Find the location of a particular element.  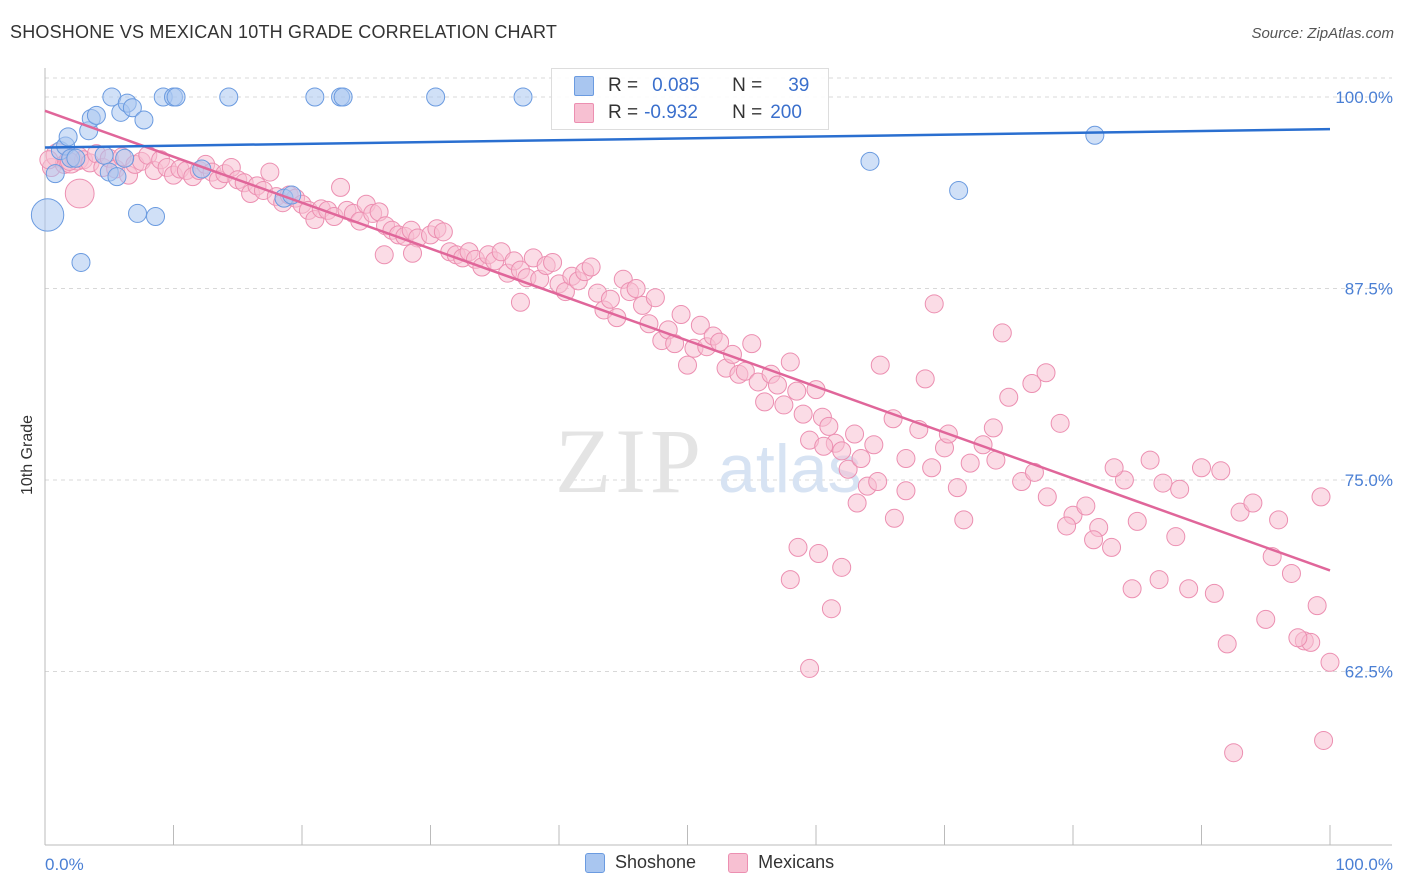

legend-item-mexicans: Mexicans is located at coordinates (781, 862).